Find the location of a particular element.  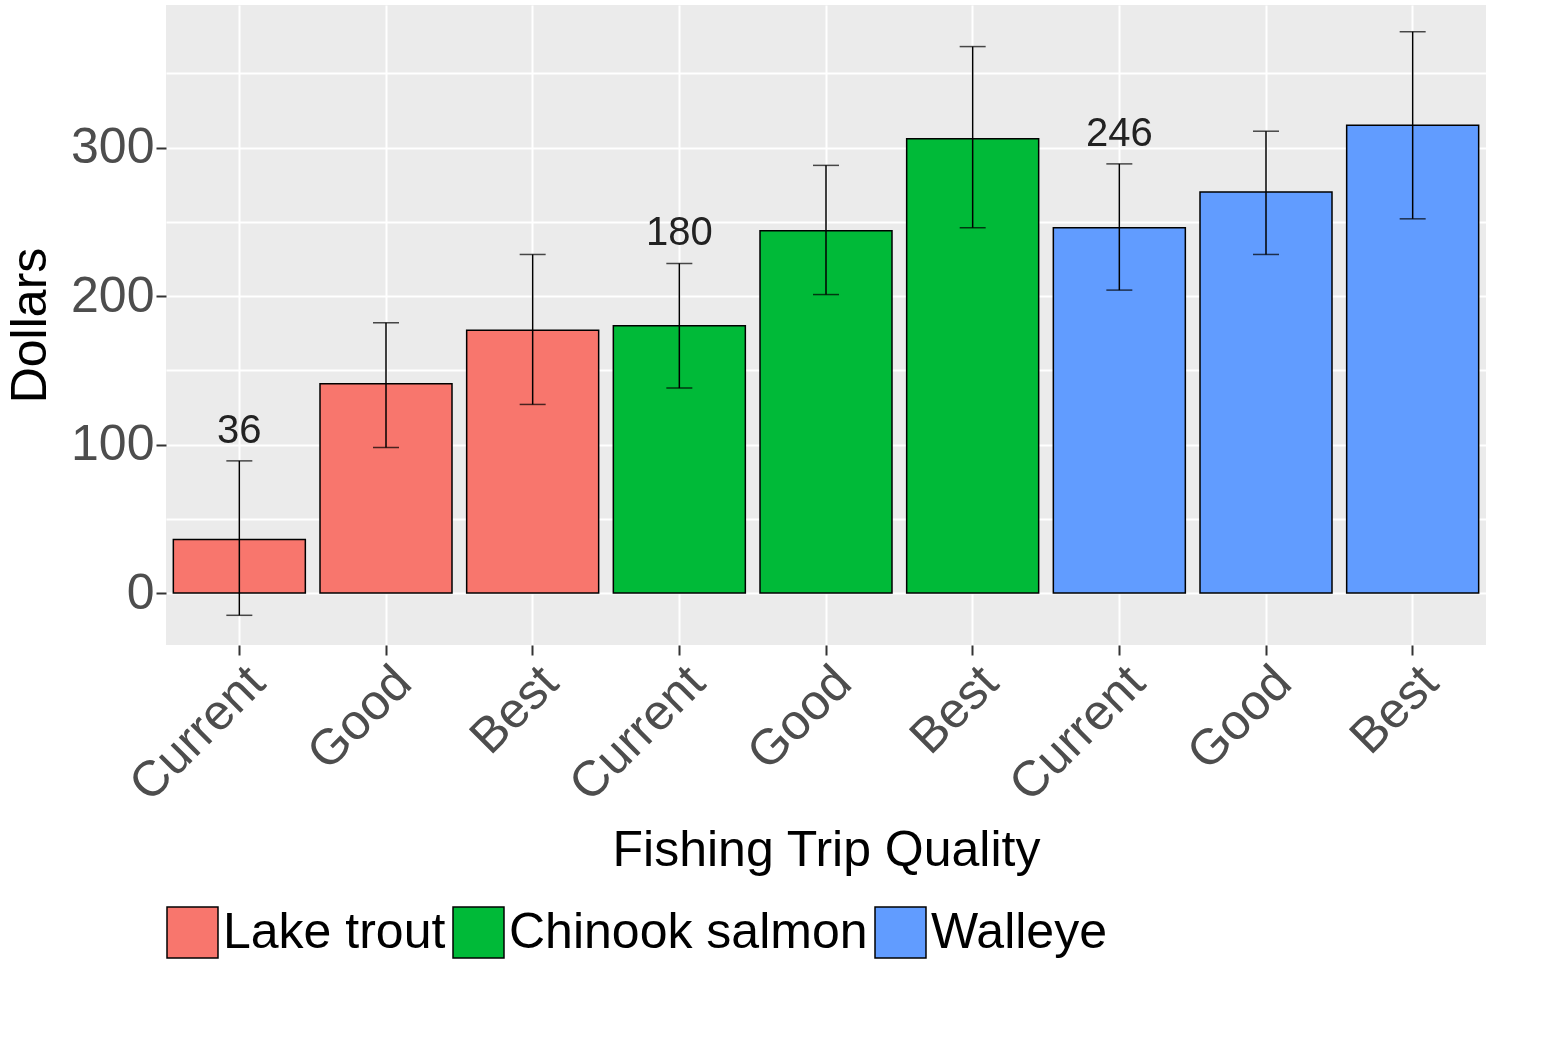

legend-label: Walleye is located at coordinates (1019, 930).